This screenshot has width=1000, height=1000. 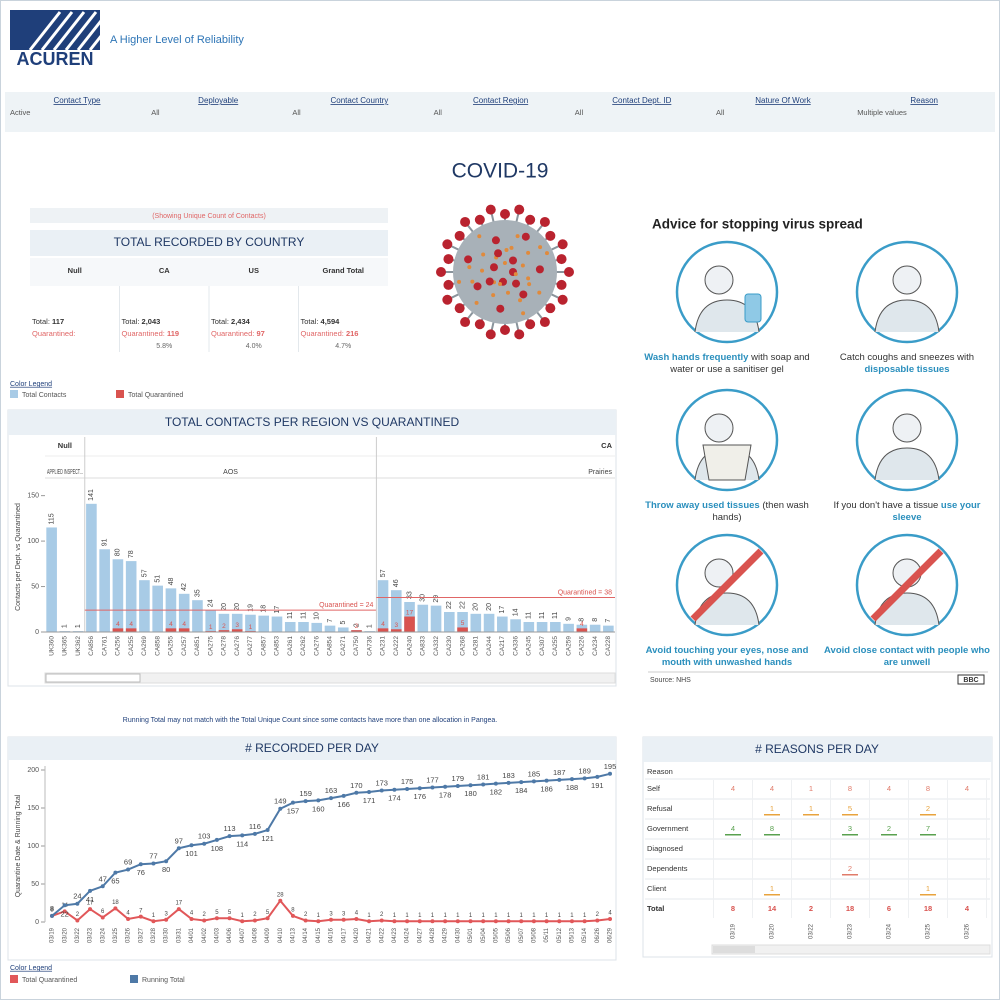 I want to click on total-value: 2,434, so click(x=241, y=321).